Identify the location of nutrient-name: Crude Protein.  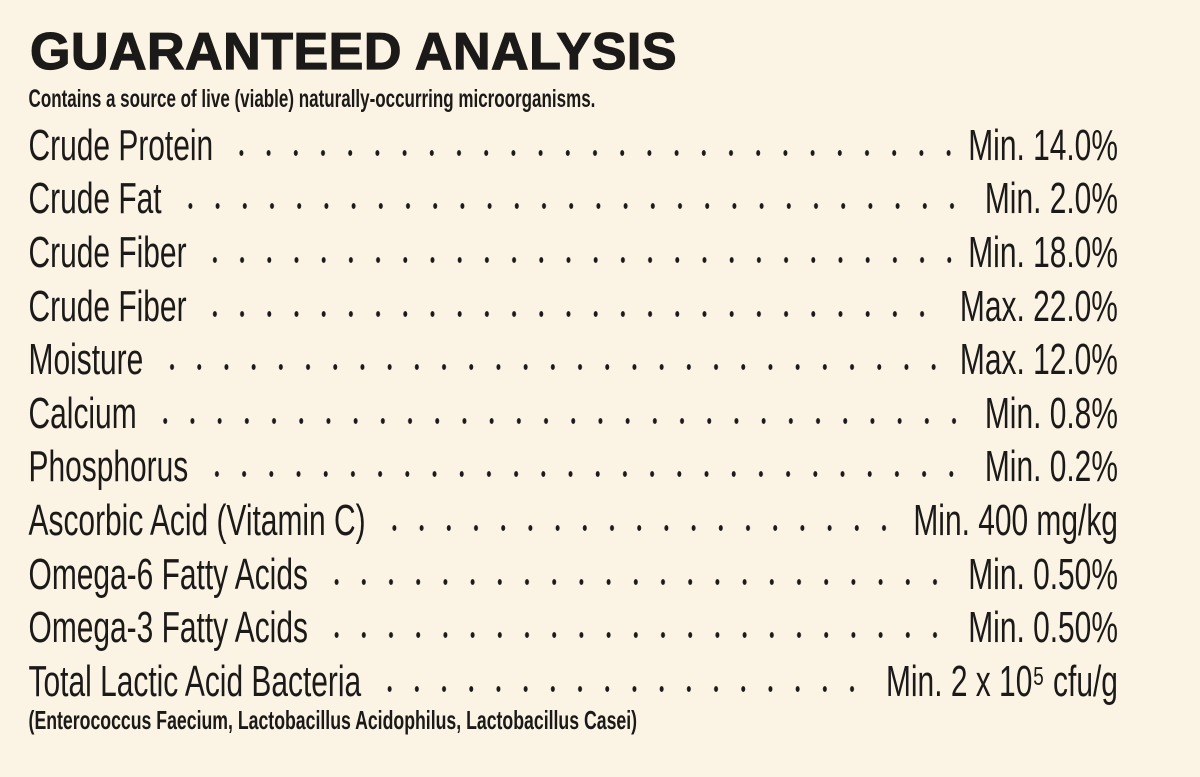
(121, 145).